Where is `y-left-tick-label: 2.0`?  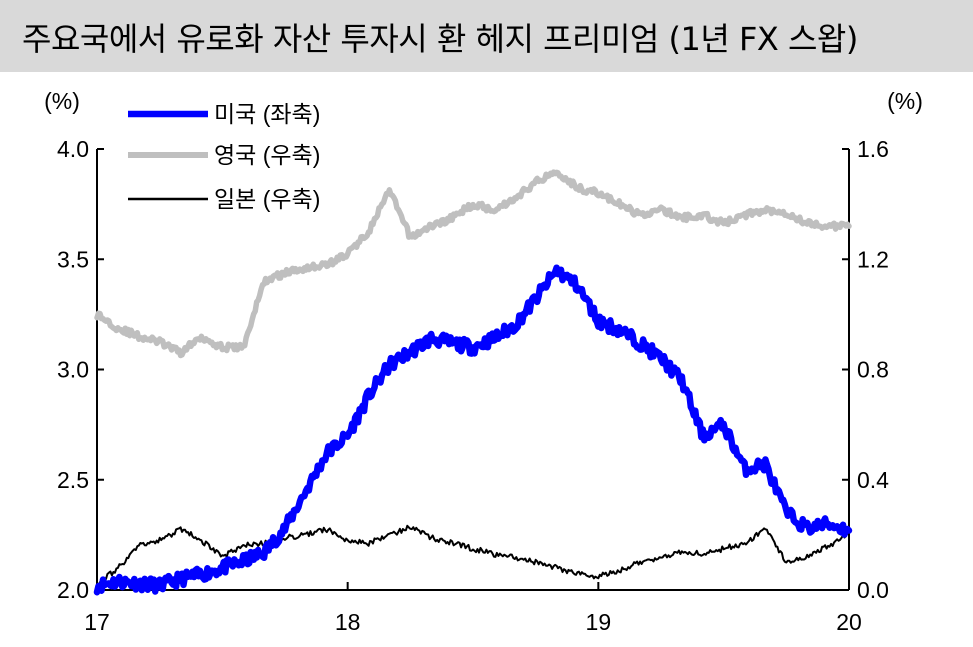
y-left-tick-label: 2.0 is located at coordinates (73, 590).